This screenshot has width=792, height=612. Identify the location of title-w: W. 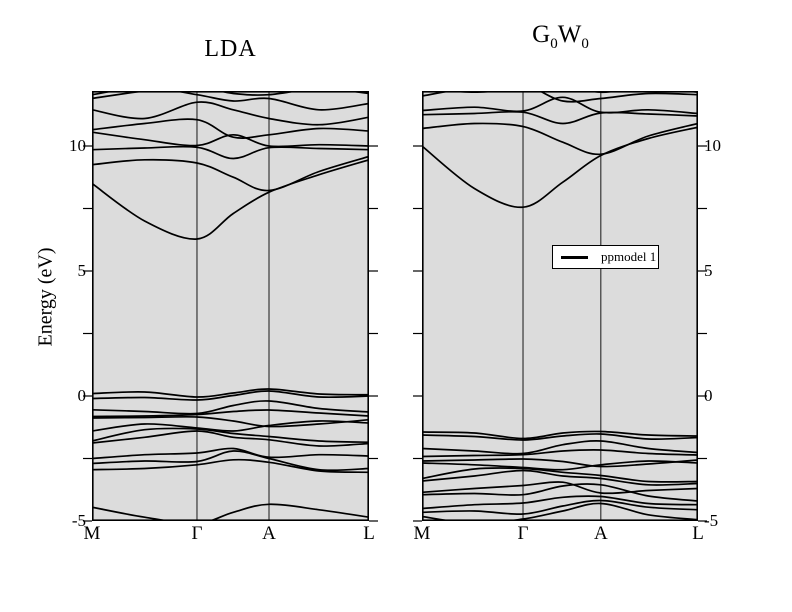
(569, 34).